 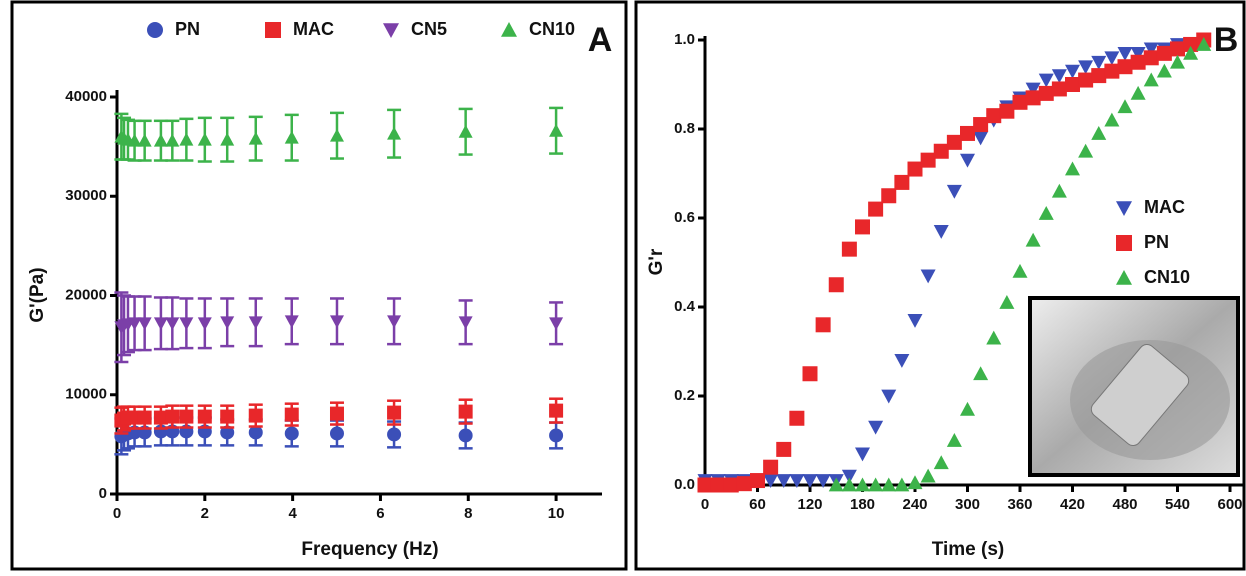 What do you see at coordinates (86, 96) in the screenshot?
I see `y-tick-label: 40000` at bounding box center [86, 96].